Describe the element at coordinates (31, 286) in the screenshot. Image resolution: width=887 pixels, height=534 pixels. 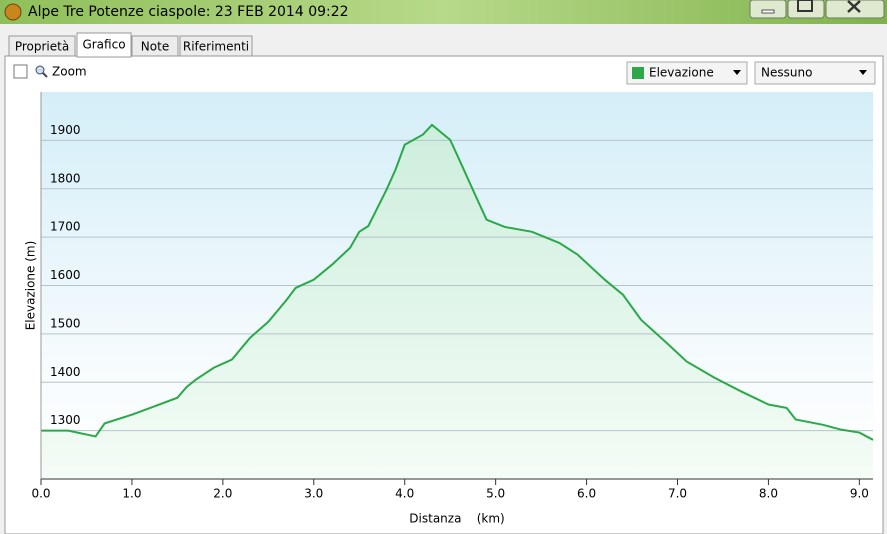
I see `y-axis-label: Elevazione (m)` at that location.